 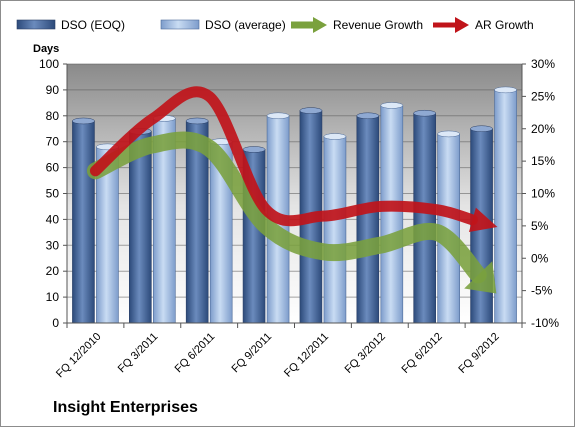 I want to click on y-axis-label: Days, so click(x=46, y=49).